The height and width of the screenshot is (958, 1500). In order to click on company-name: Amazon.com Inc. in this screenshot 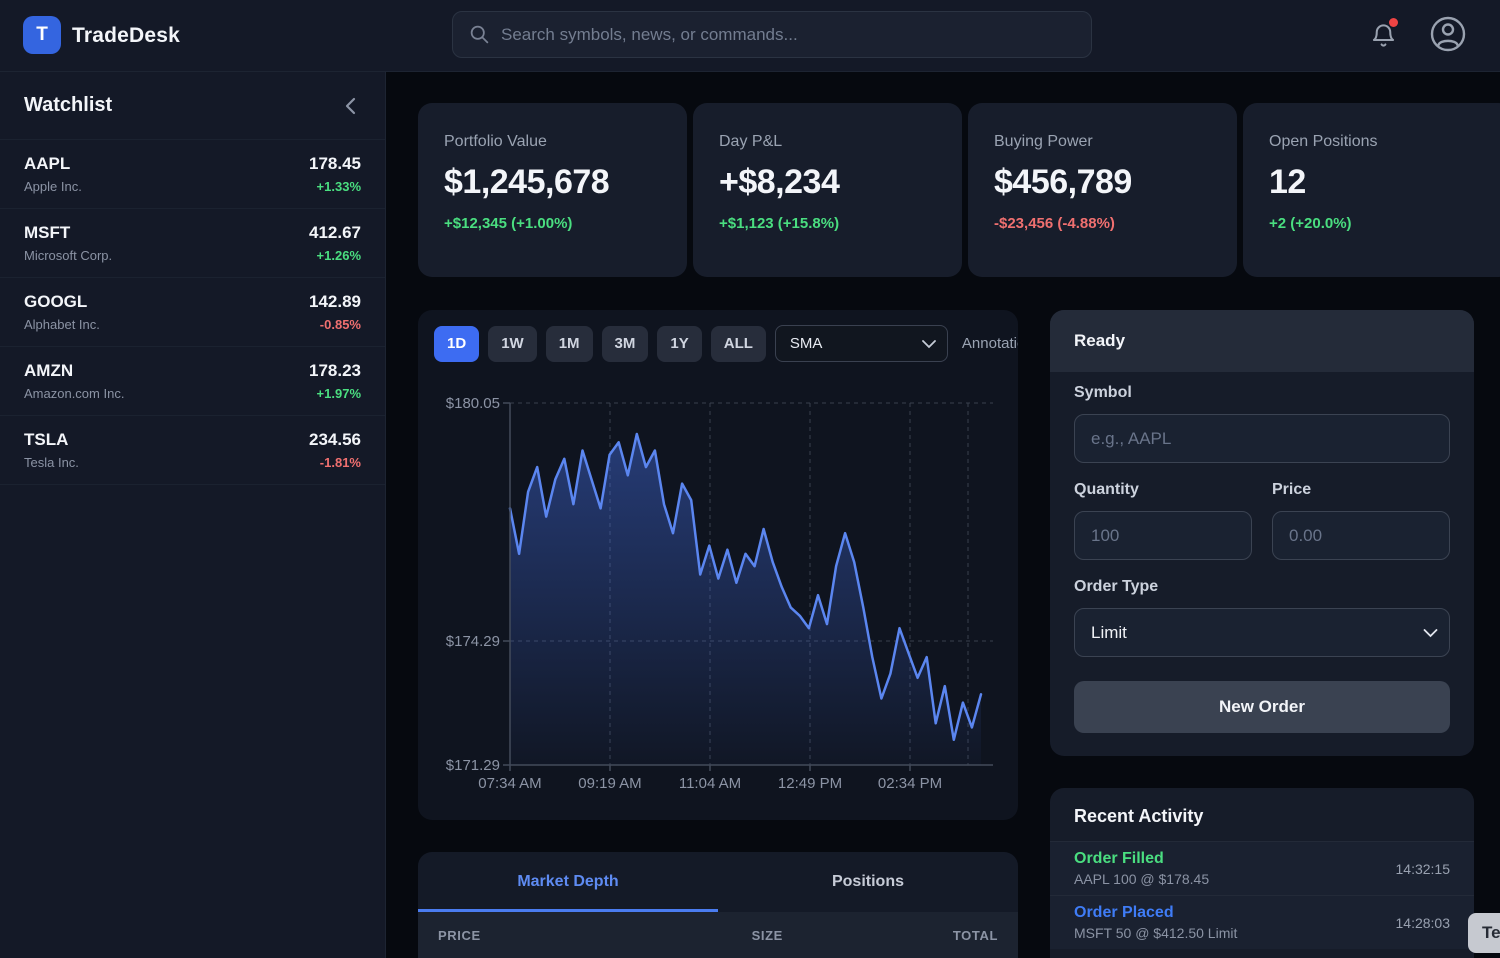, I will do `click(74, 393)`.